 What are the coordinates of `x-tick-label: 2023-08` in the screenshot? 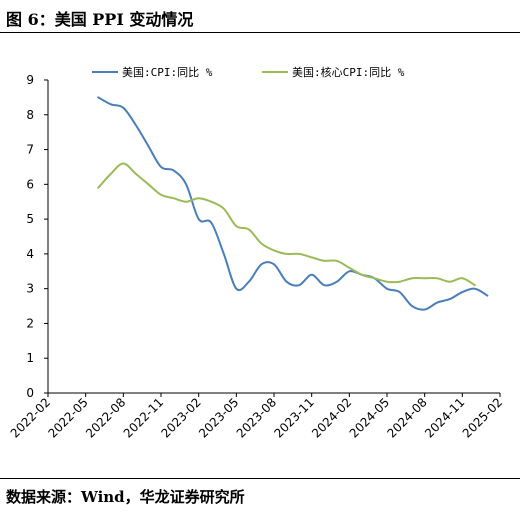 It's located at (256, 417).